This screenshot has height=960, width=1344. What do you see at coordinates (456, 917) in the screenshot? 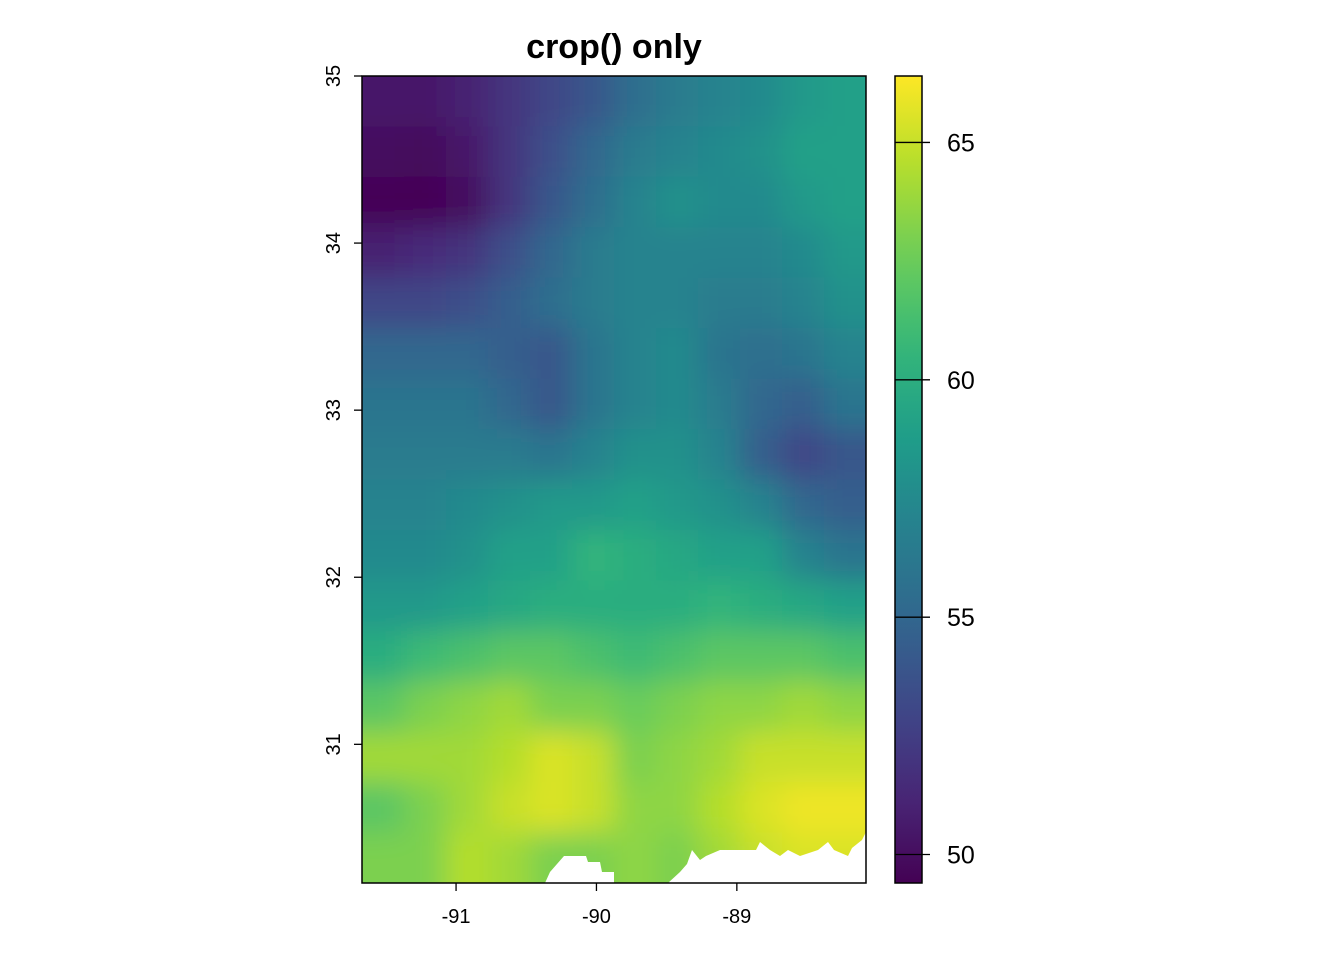
I see `x-tick-label: -91` at bounding box center [456, 917].